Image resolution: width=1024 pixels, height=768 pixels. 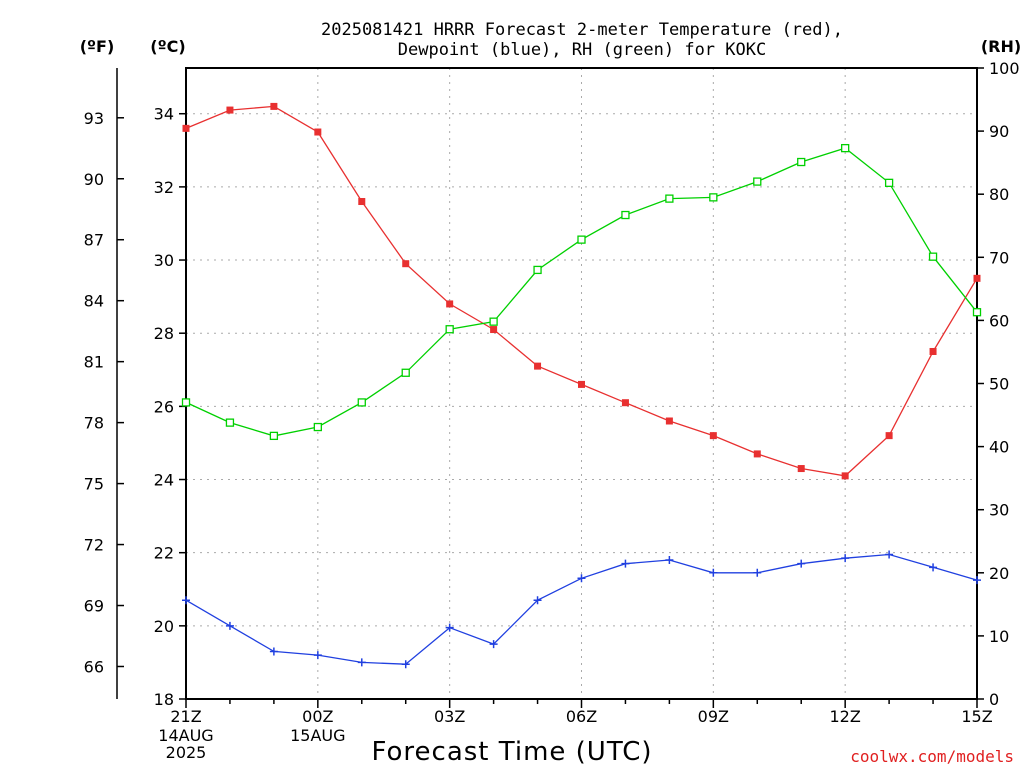 What do you see at coordinates (164, 187) in the screenshot?
I see `celsius-tick-label: 32` at bounding box center [164, 187].